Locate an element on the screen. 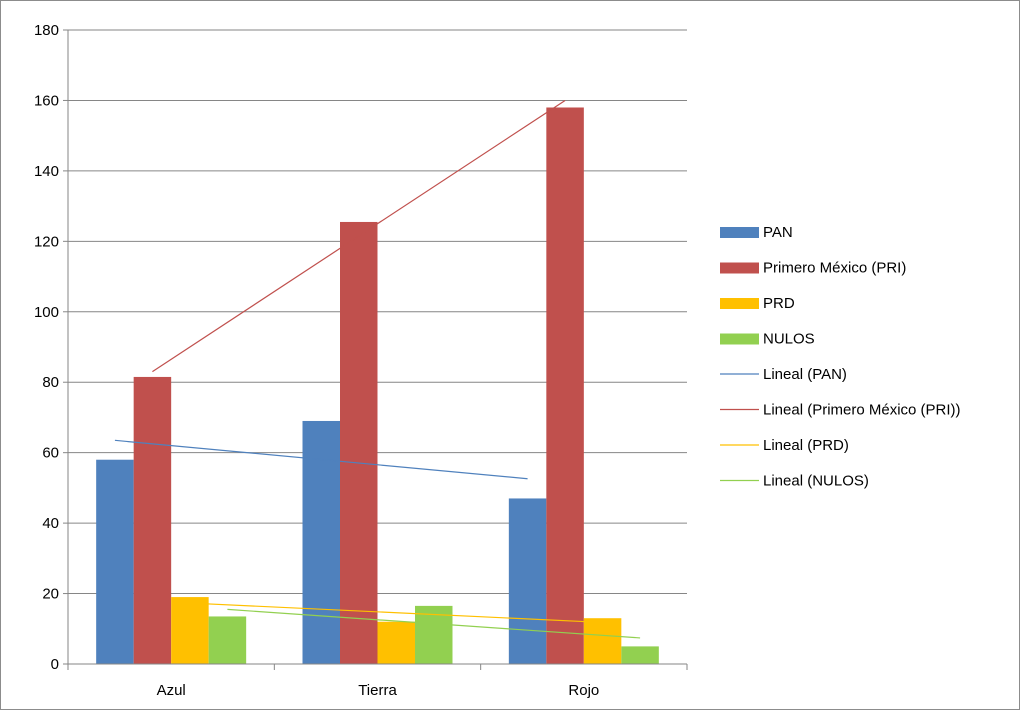 The height and width of the screenshot is (710, 1020). bar-primero-m-xico-pri-azul is located at coordinates (152, 520).